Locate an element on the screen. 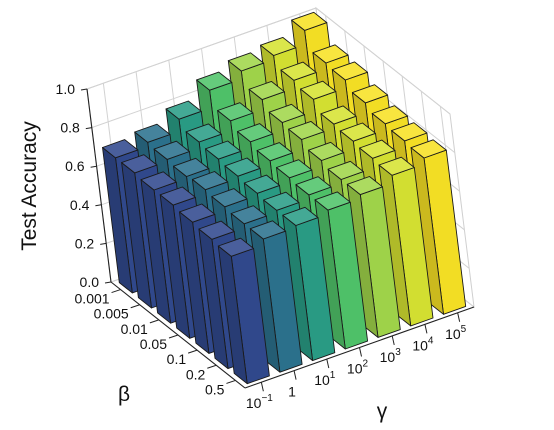 The height and width of the screenshot is (430, 554). bar-beta-0.5-gamma-2 is located at coordinates (309, 284).